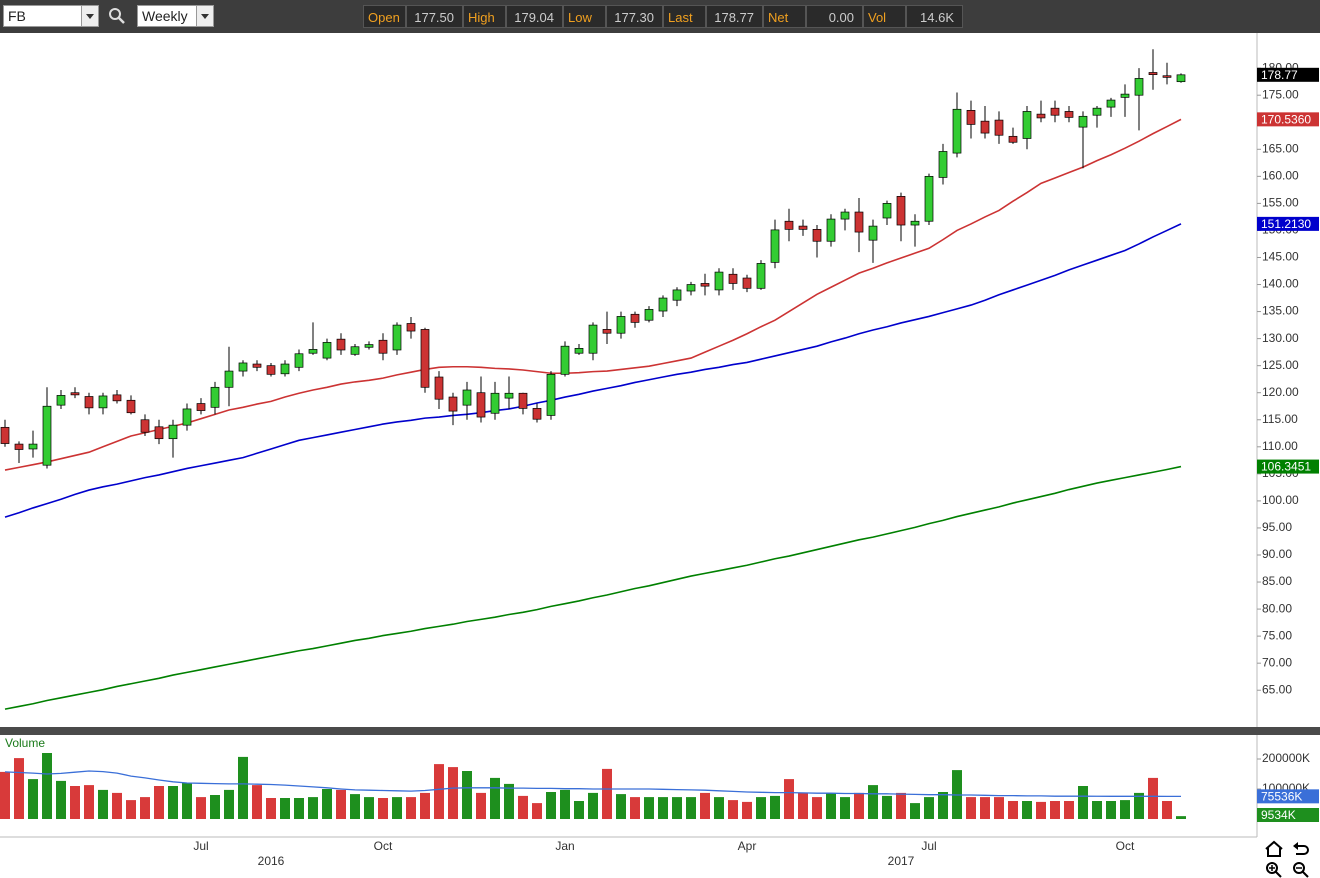 The height and width of the screenshot is (878, 1320). What do you see at coordinates (684, 16) in the screenshot?
I see `quote-label: Last` at bounding box center [684, 16].